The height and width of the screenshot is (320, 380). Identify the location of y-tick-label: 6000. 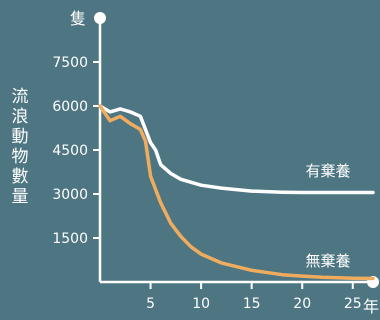
(70, 107).